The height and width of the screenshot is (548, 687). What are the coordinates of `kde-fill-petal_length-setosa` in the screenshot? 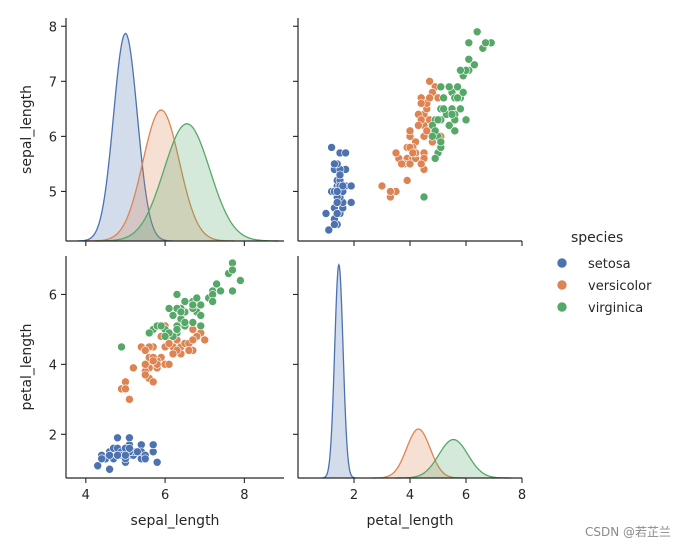 It's located at (339, 371).